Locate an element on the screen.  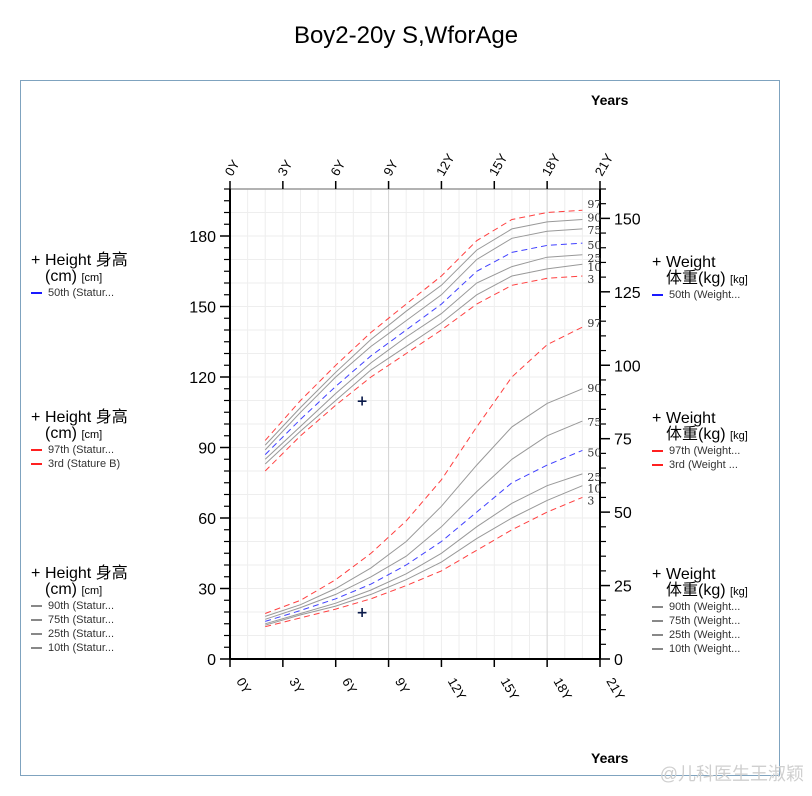
stature-percentile-label: 3 is located at coordinates (590, 279).